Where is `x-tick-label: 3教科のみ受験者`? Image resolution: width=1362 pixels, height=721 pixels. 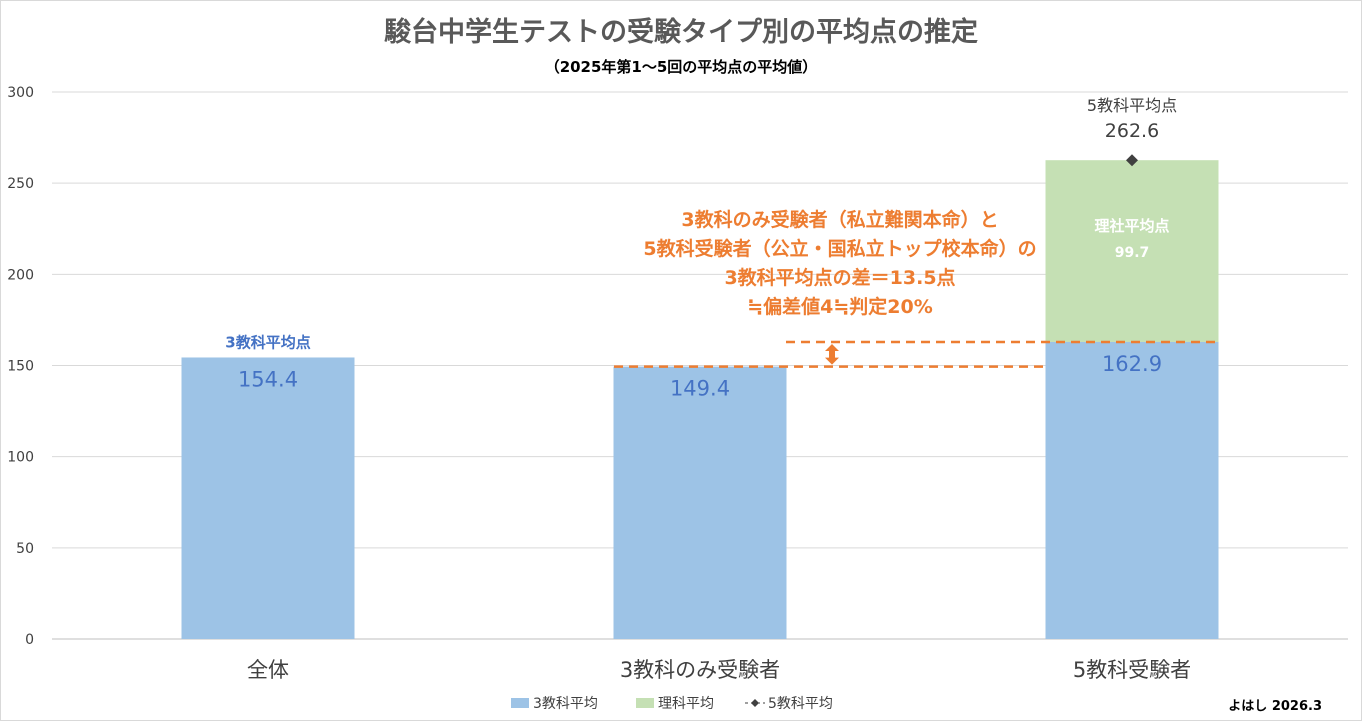 x-tick-label: 3教科のみ受験者 is located at coordinates (700, 670).